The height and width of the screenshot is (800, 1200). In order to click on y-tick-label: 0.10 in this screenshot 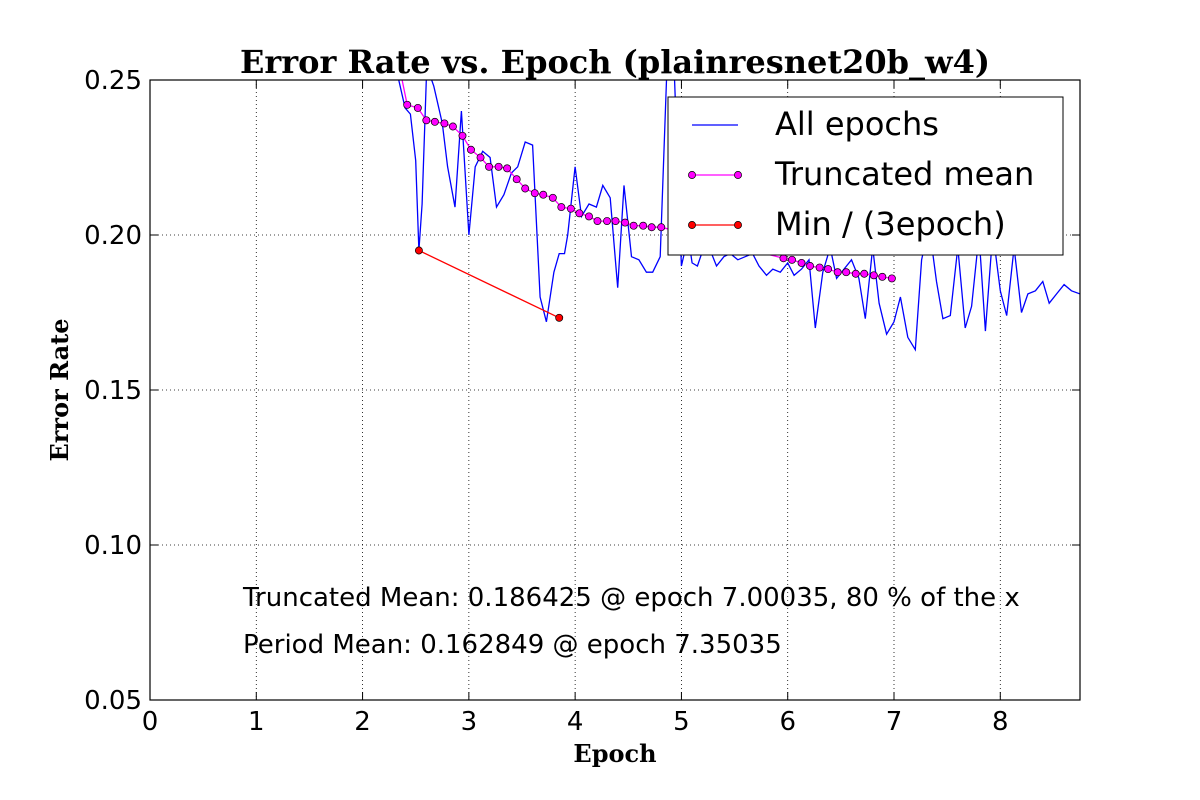, I will do `click(113, 546)`.